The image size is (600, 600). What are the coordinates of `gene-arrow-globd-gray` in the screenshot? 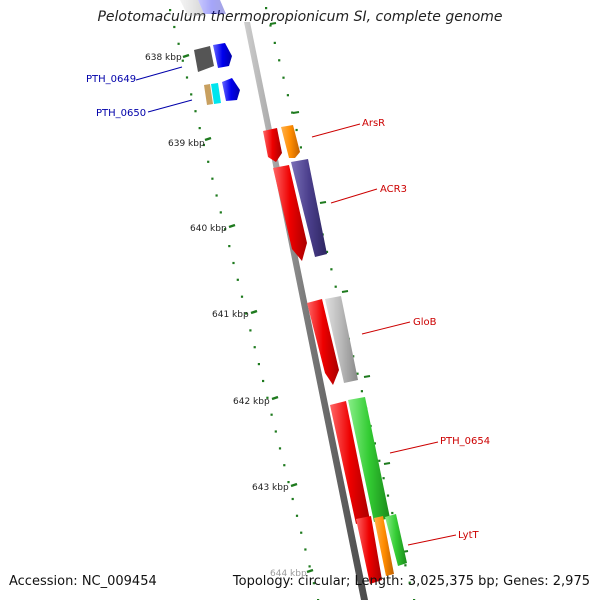 It's located at (341, 339).